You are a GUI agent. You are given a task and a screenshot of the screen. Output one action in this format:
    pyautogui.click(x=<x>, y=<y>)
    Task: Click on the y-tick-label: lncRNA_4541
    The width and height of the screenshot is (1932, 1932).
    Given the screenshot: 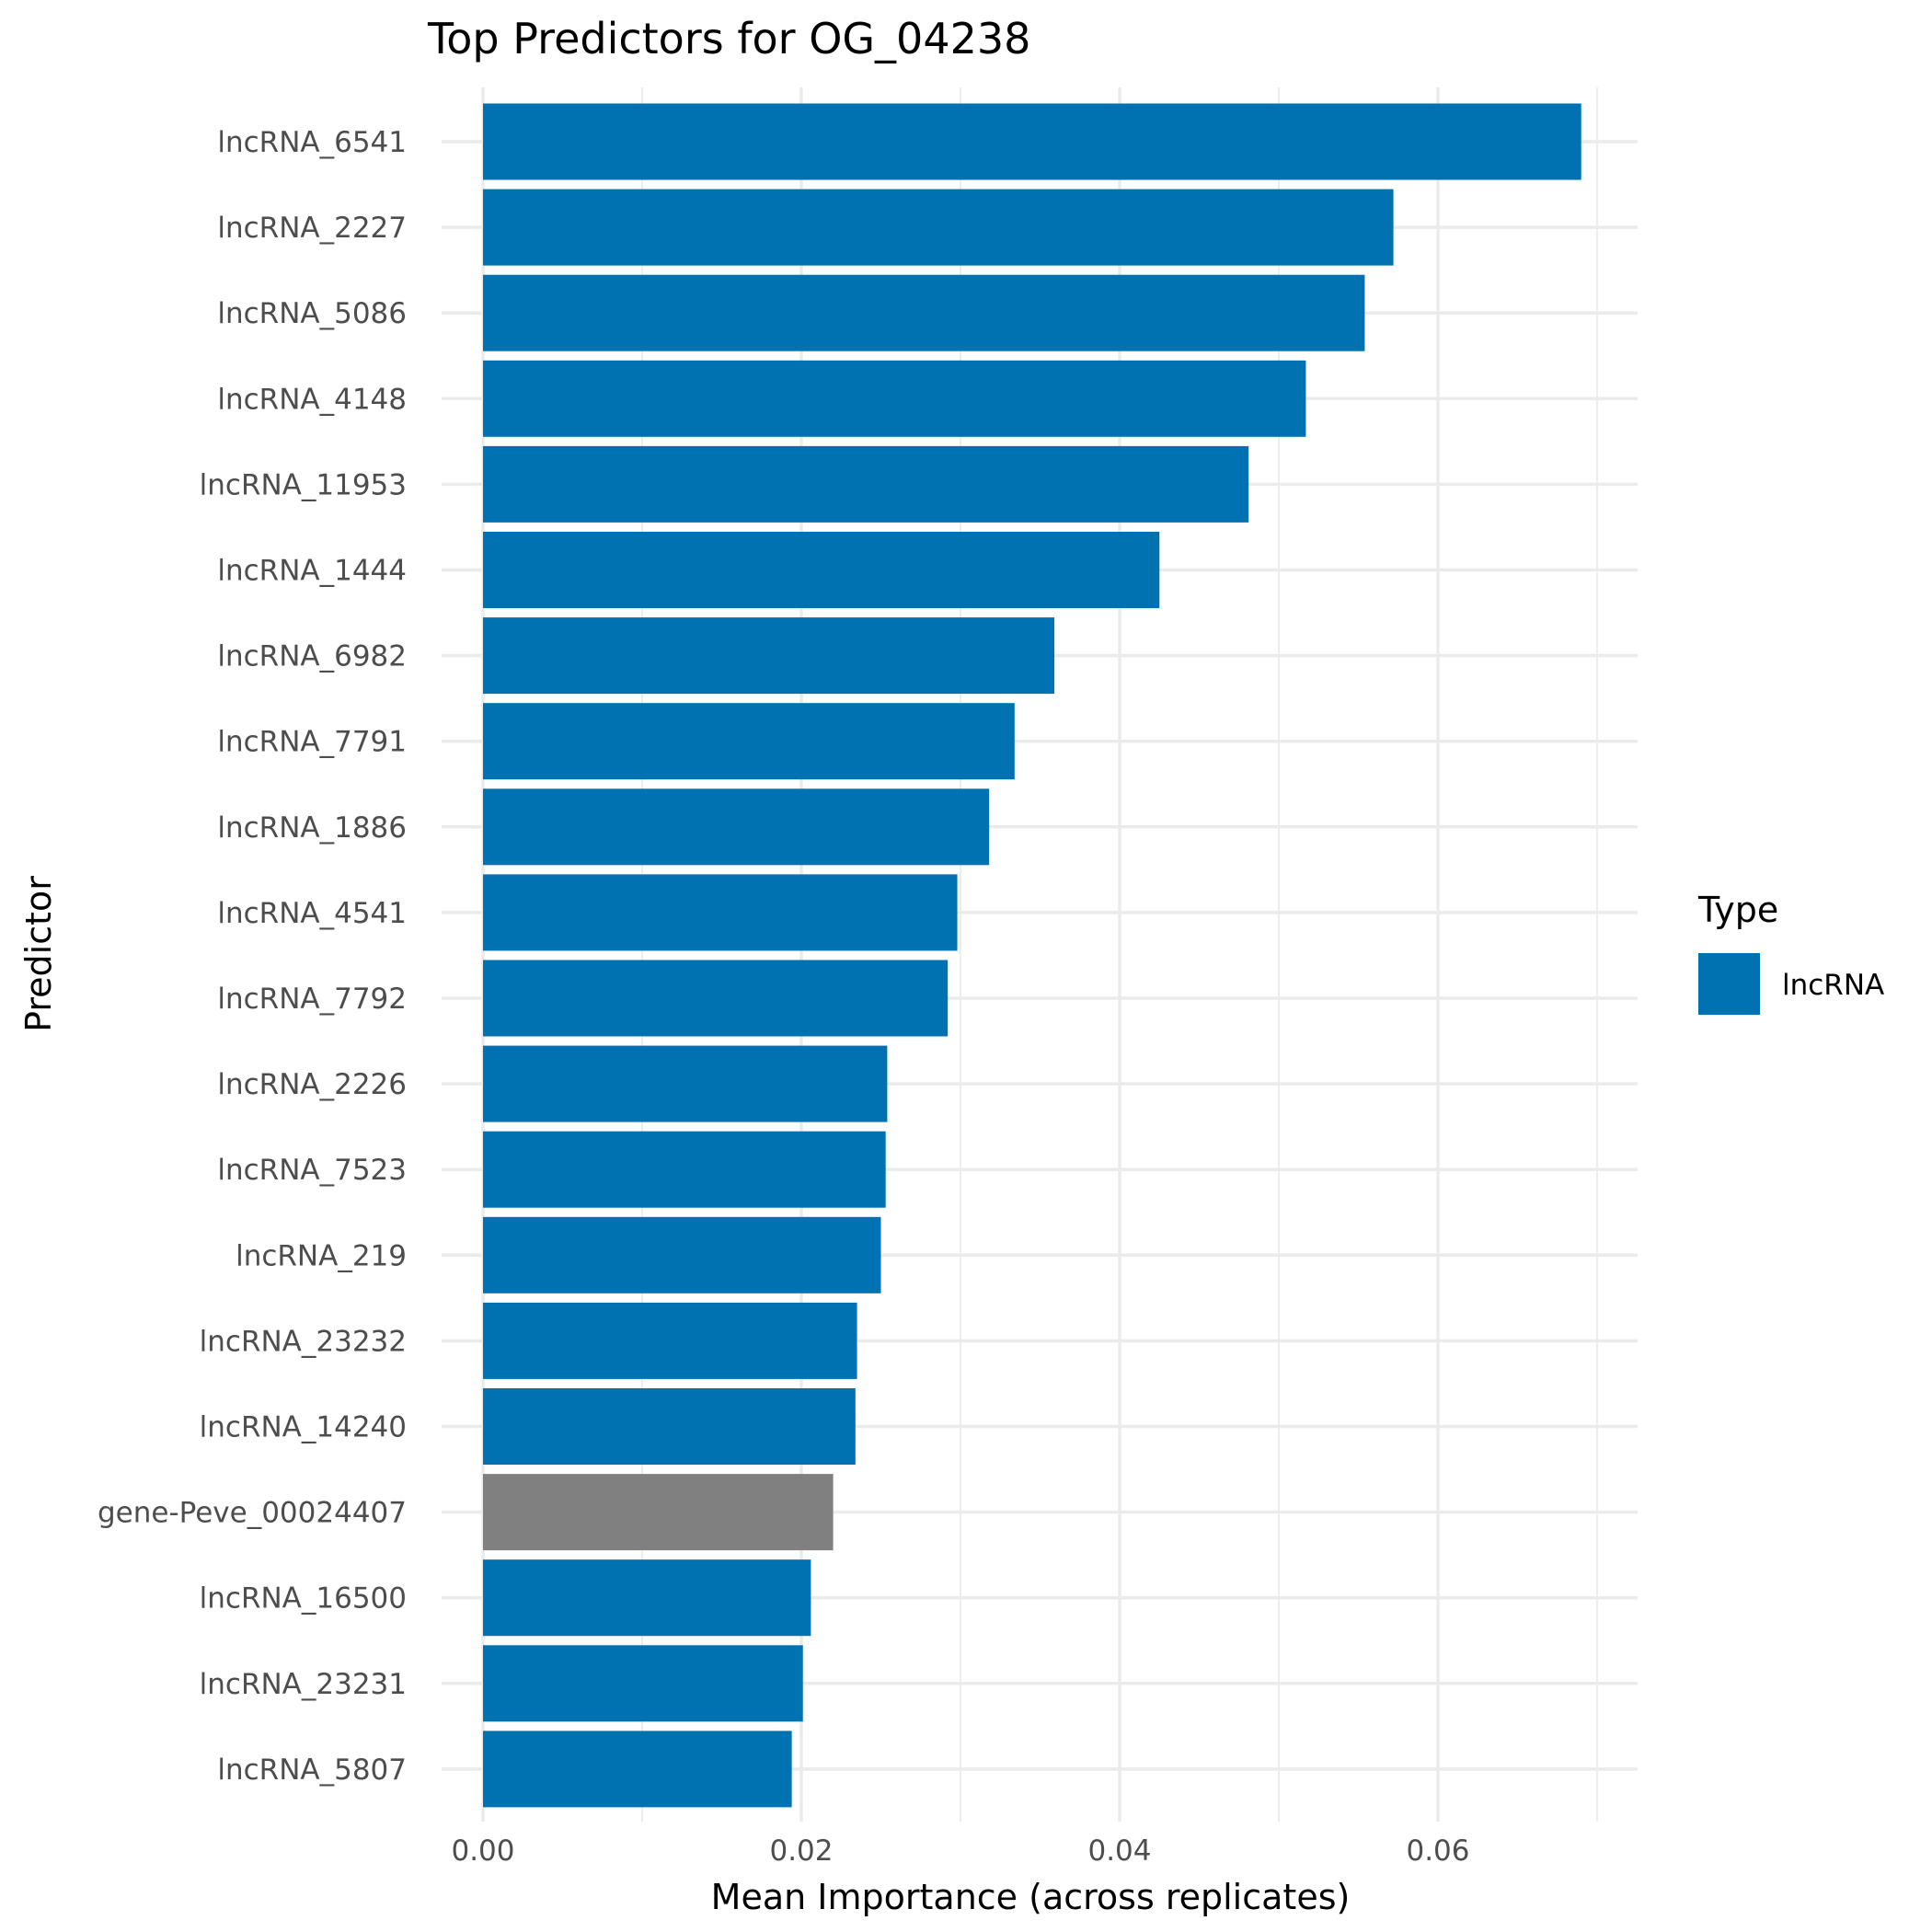 What is the action you would take?
    pyautogui.click(x=312, y=913)
    